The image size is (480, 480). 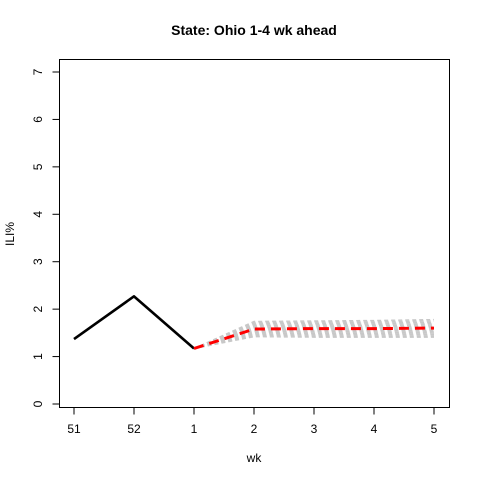 What do you see at coordinates (38, 356) in the screenshot?
I see `y-tick-label: 1` at bounding box center [38, 356].